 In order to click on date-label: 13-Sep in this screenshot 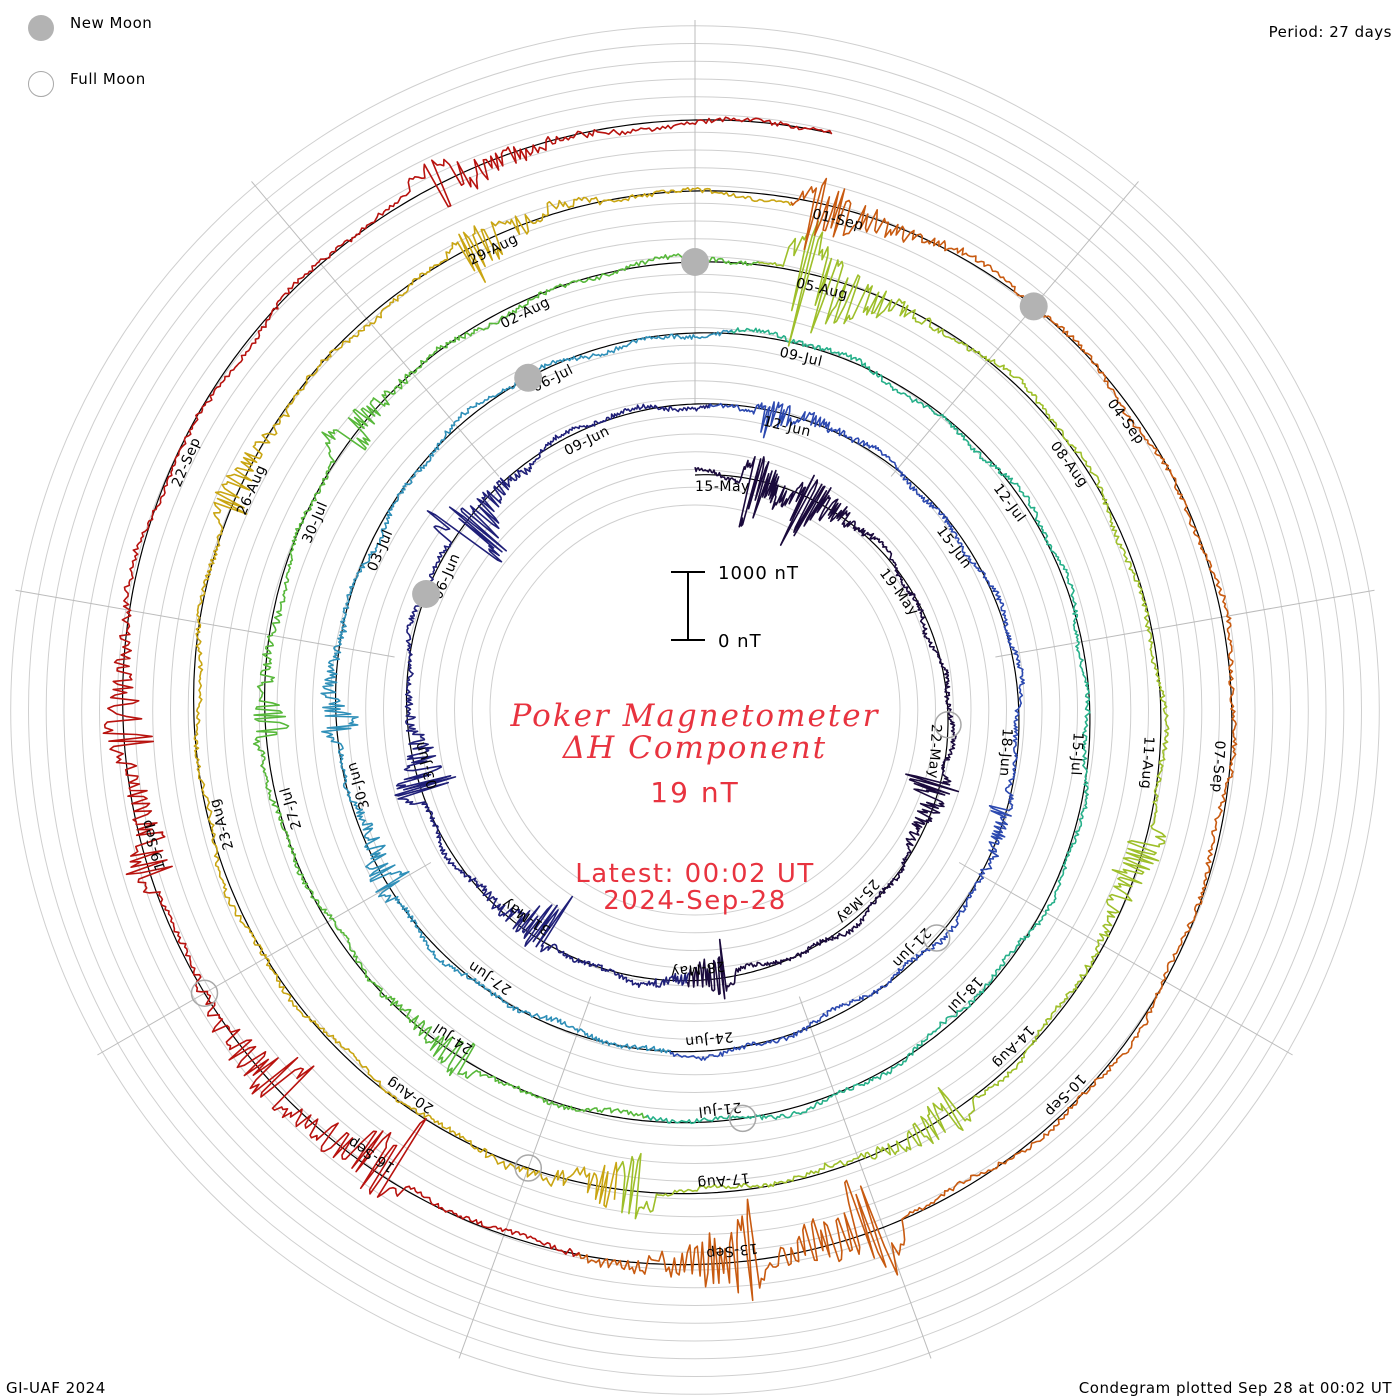, I will do `click(732, 1251)`.